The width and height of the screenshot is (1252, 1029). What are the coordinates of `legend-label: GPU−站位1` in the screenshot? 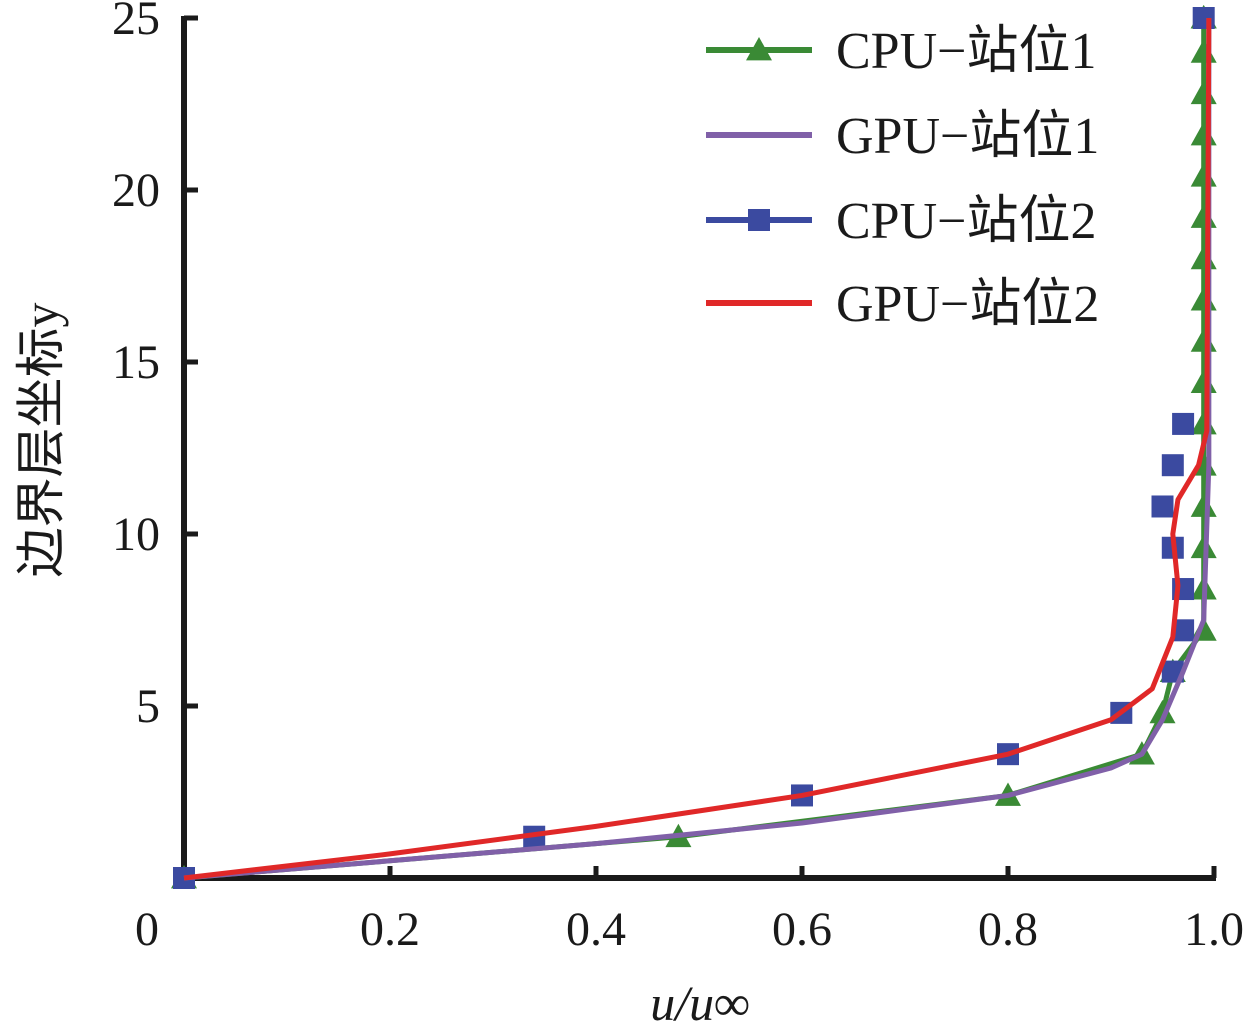 It's located at (967, 136).